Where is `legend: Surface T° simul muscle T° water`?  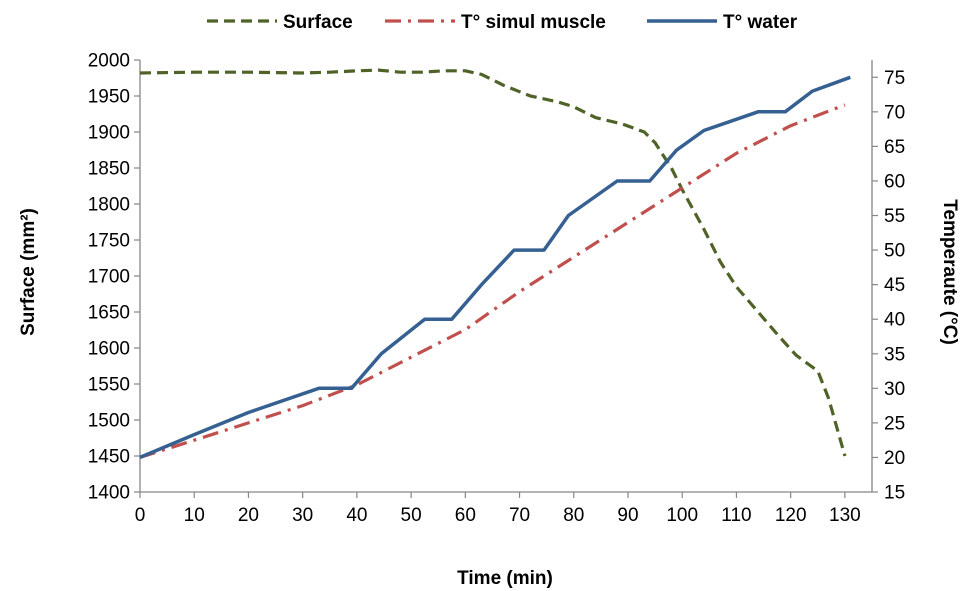
legend: Surface T° simul muscle T° water is located at coordinates (502, 22).